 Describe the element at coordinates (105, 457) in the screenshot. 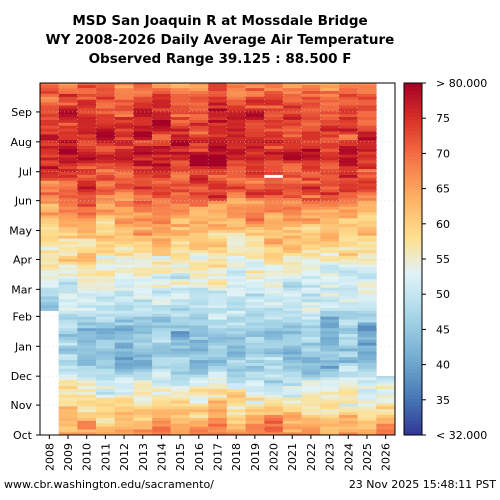

I see `x-tick-label: 2011` at that location.